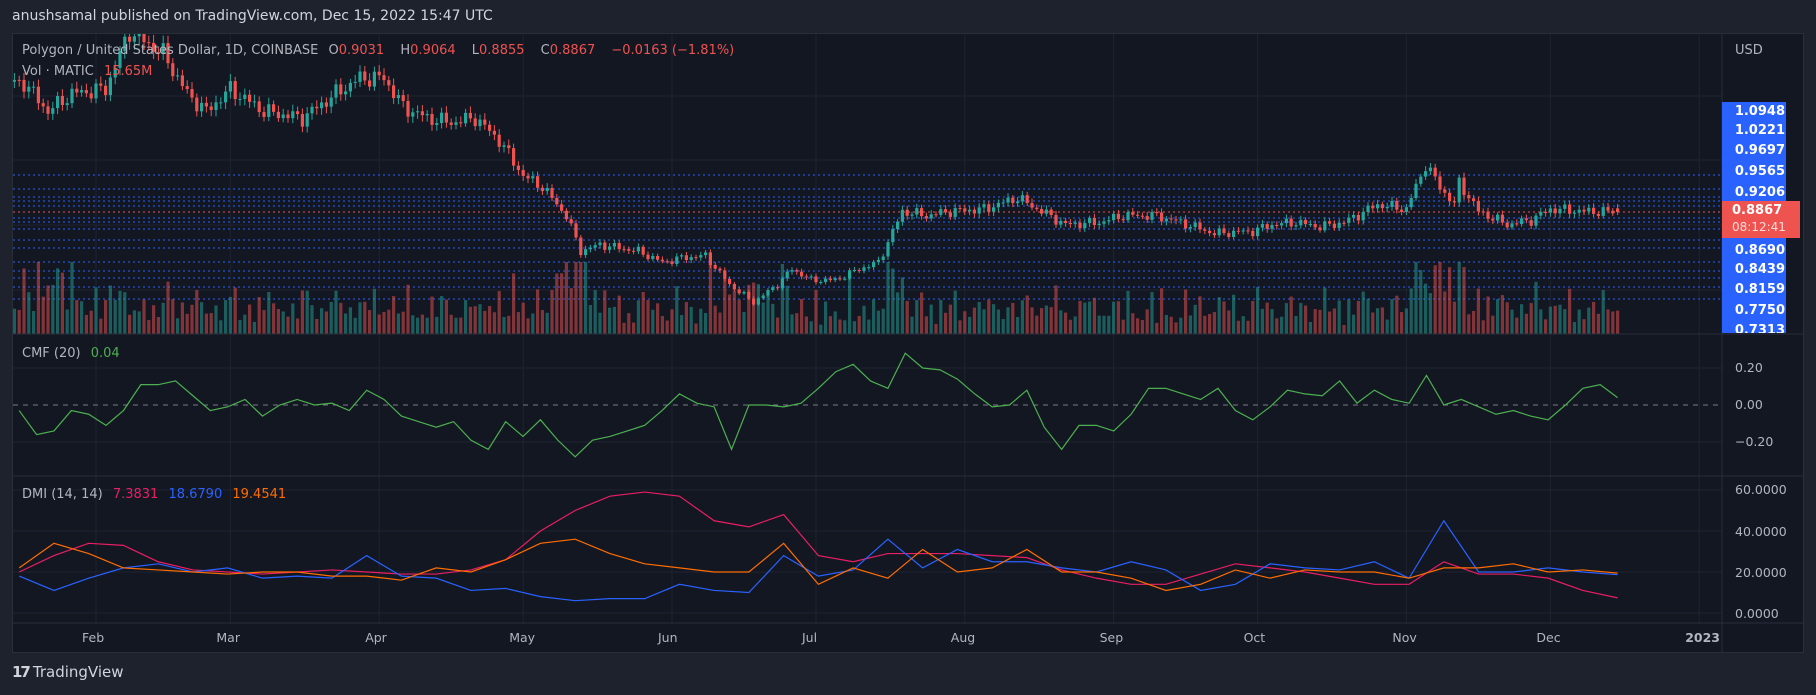 The width and height of the screenshot is (1816, 695). What do you see at coordinates (818, 405) in the screenshot?
I see `cmf-line` at bounding box center [818, 405].